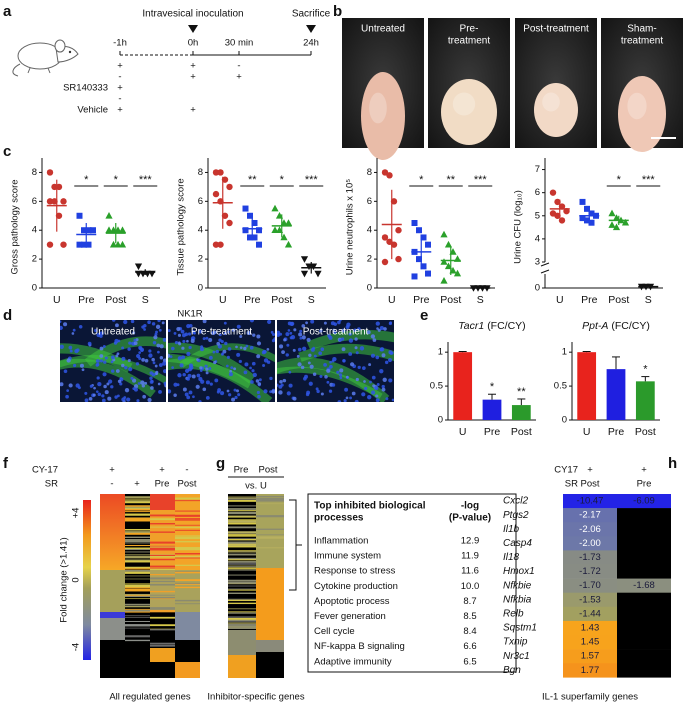 This screenshot has height=718, width=685. What do you see at coordinates (137, 484) in the screenshot?
I see `column-mark: +` at bounding box center [137, 484].